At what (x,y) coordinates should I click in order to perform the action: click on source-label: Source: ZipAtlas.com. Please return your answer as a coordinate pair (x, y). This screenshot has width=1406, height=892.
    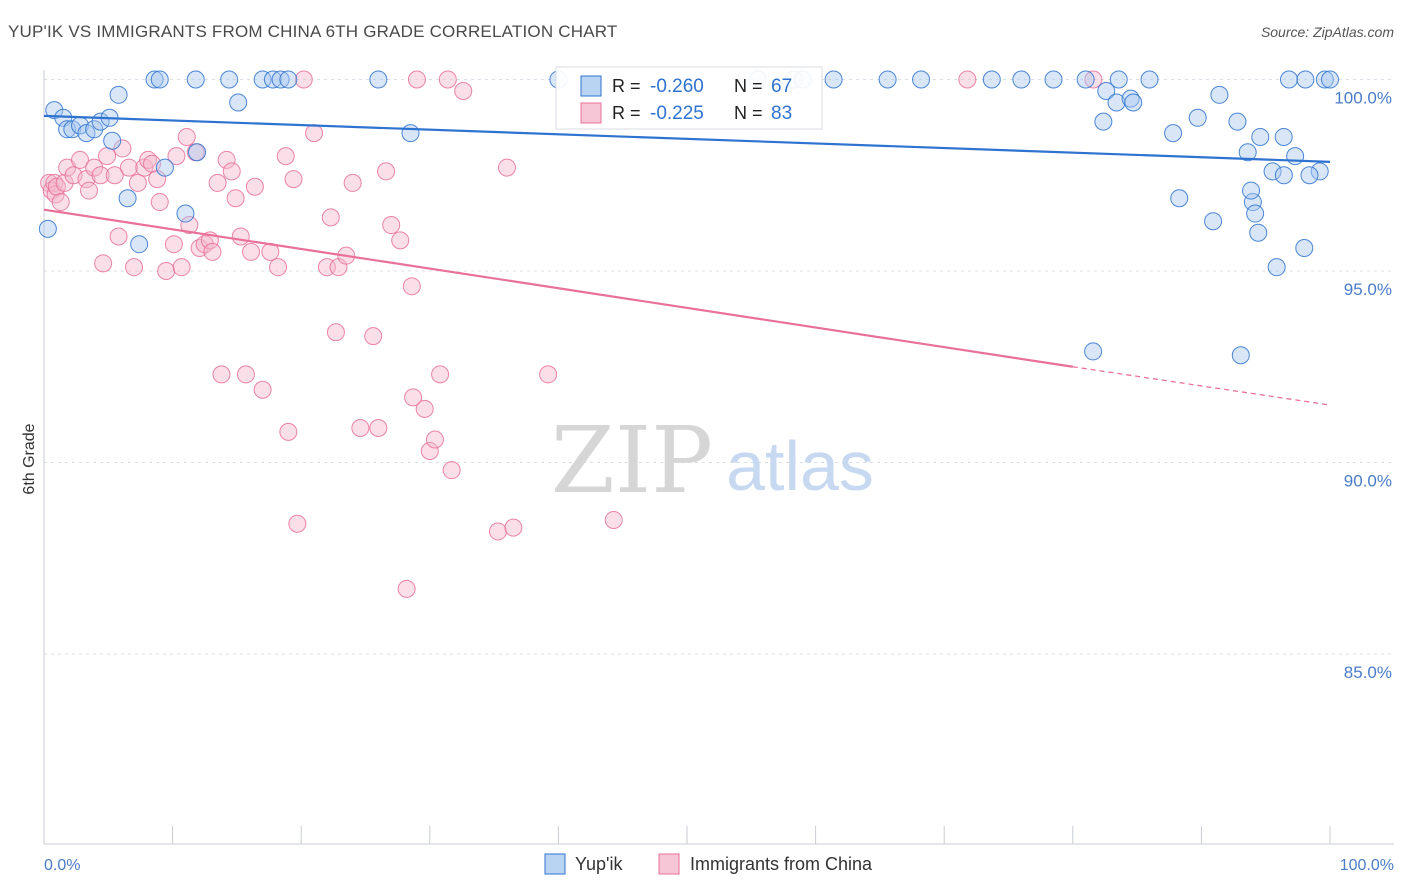
    Looking at the image, I should click on (1327, 32).